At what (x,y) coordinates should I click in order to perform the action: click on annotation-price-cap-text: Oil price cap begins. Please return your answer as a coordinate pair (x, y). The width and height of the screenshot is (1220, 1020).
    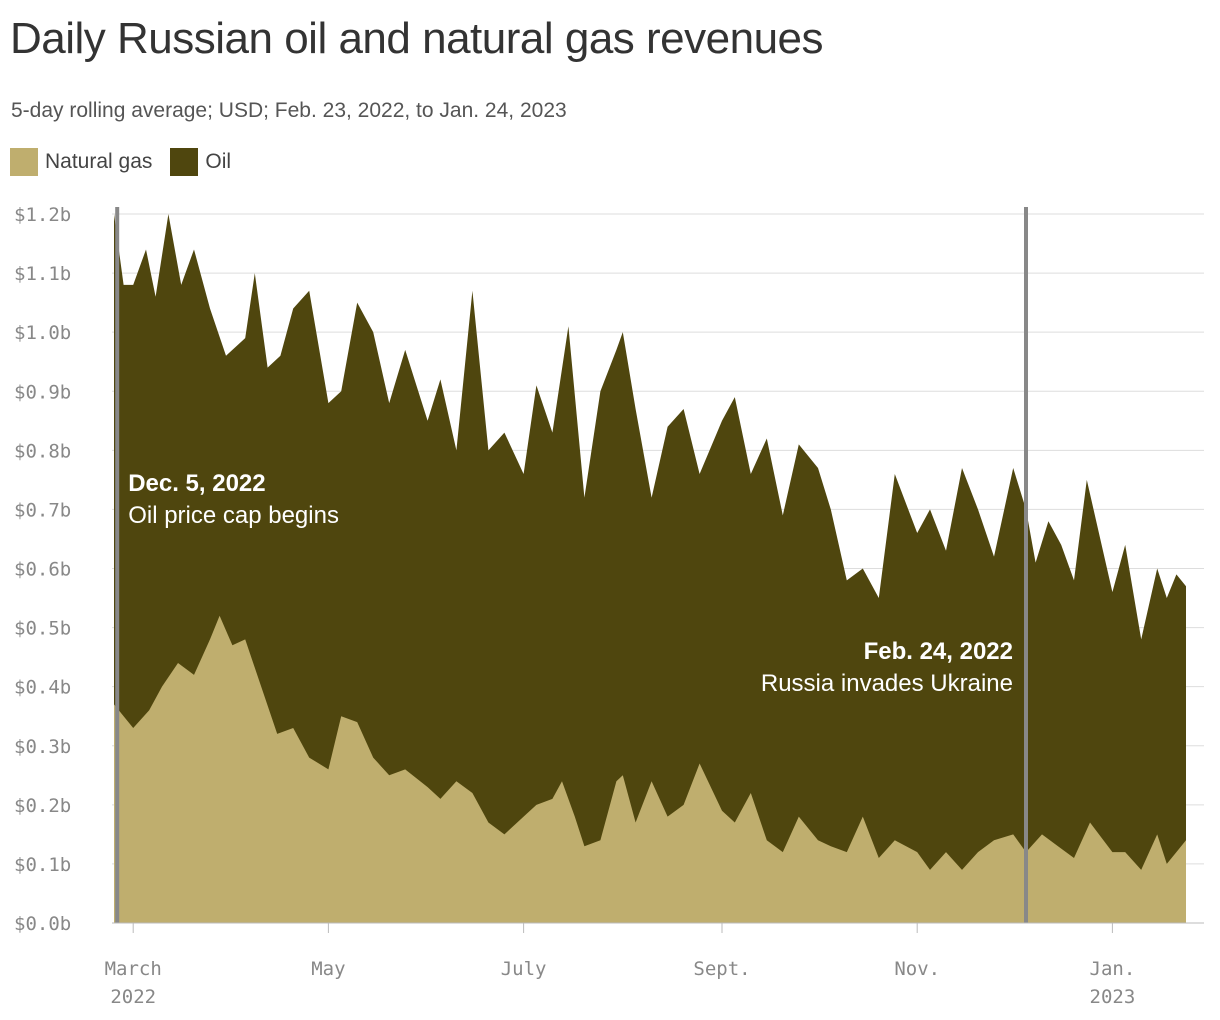
    Looking at the image, I should click on (233, 515).